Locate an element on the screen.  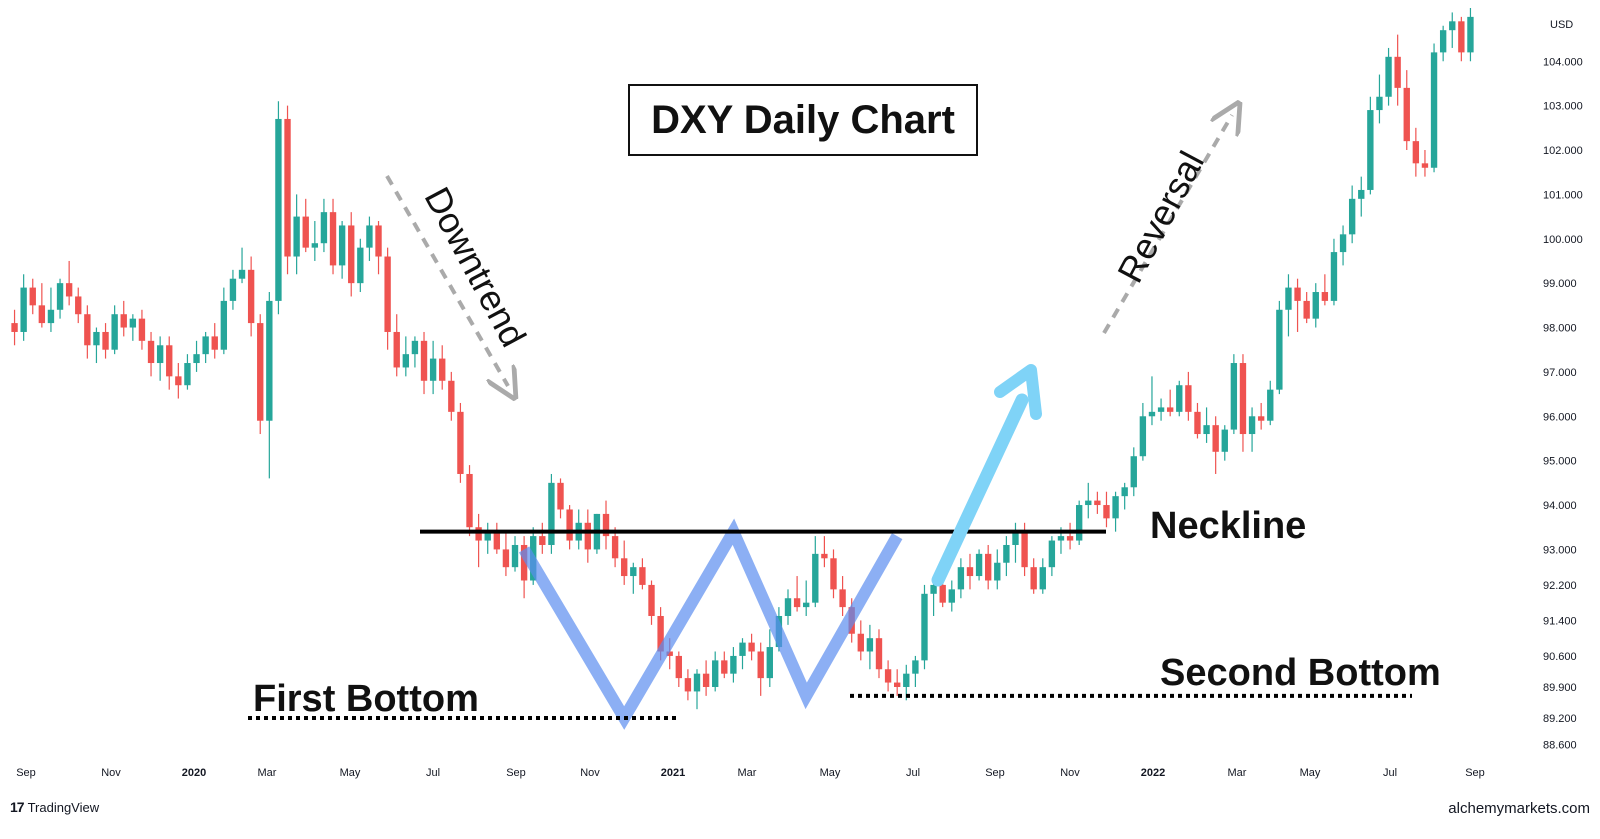
tradingview-logo-icon: 17 is located at coordinates (17, 807).